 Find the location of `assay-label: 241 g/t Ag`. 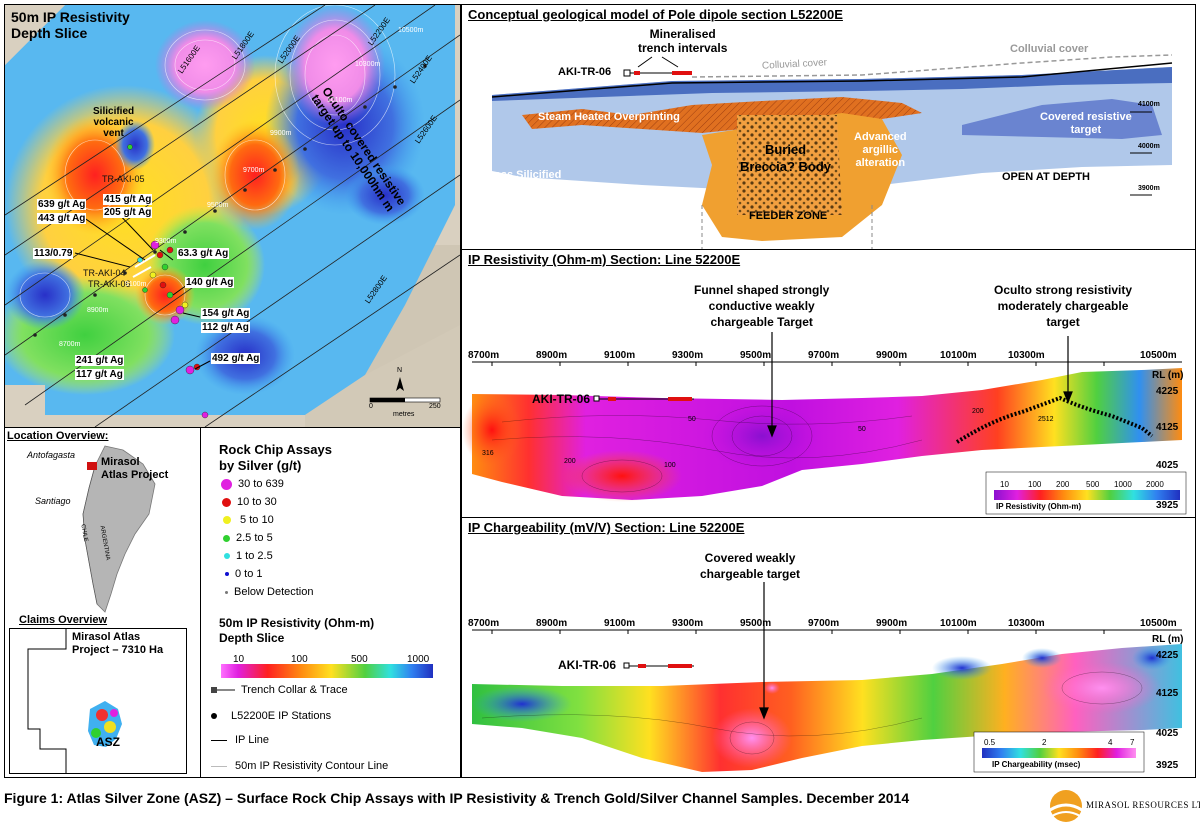

assay-label: 241 g/t Ag is located at coordinates (100, 360).